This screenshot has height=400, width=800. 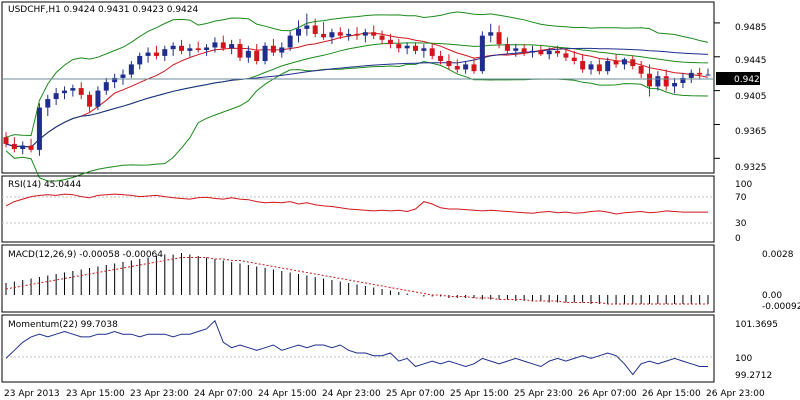 What do you see at coordinates (159, 394) in the screenshot?
I see `time-axis-label: 23 Apr 23:00` at bounding box center [159, 394].